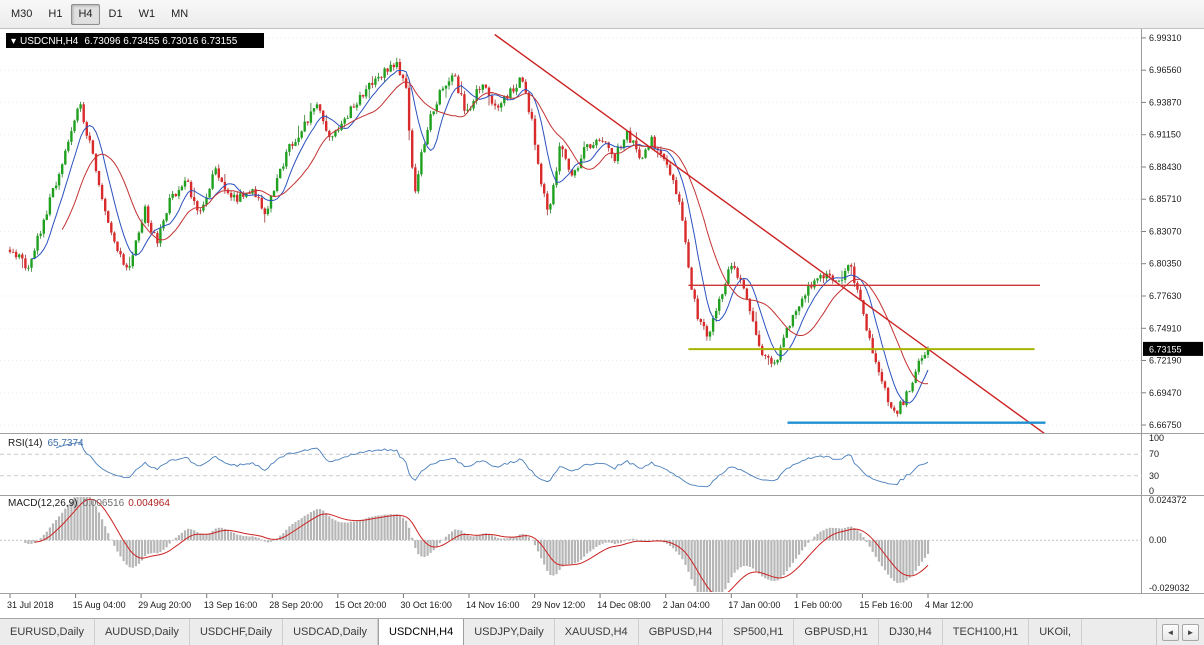  Describe the element at coordinates (1055, 632) in the screenshot. I see `symbol-tab-ukoil: UKOil,` at that location.